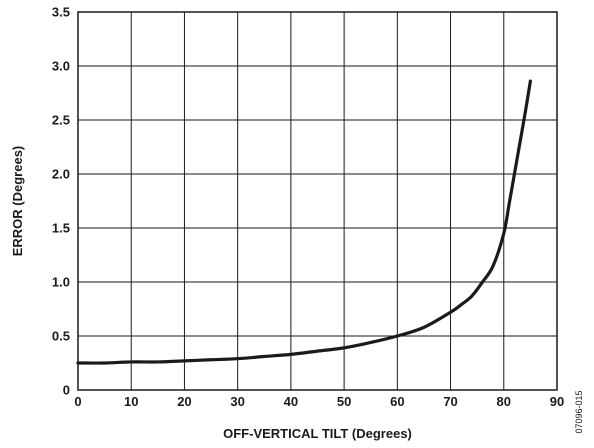  What do you see at coordinates (61, 174) in the screenshot?
I see `y-tick-label: 2.0` at bounding box center [61, 174].